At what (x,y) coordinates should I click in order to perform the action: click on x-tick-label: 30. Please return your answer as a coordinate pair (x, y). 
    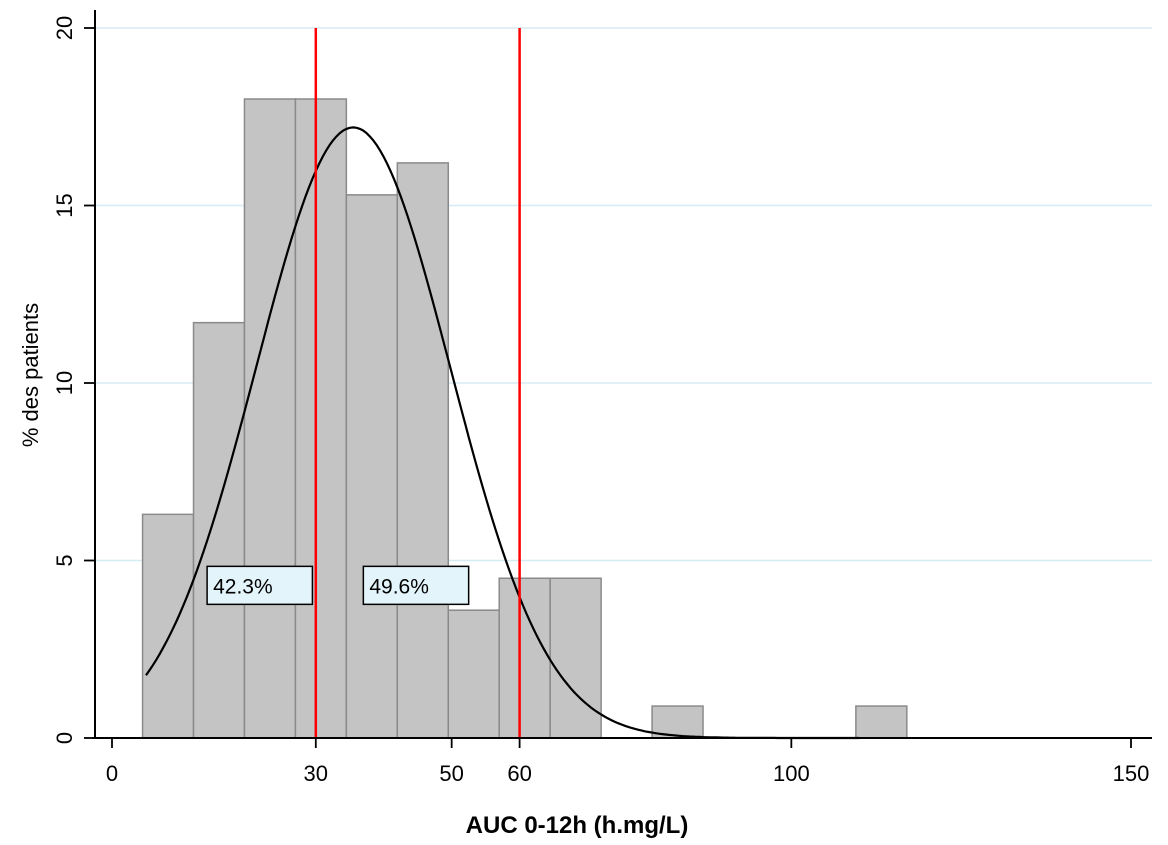
    Looking at the image, I should click on (316, 773).